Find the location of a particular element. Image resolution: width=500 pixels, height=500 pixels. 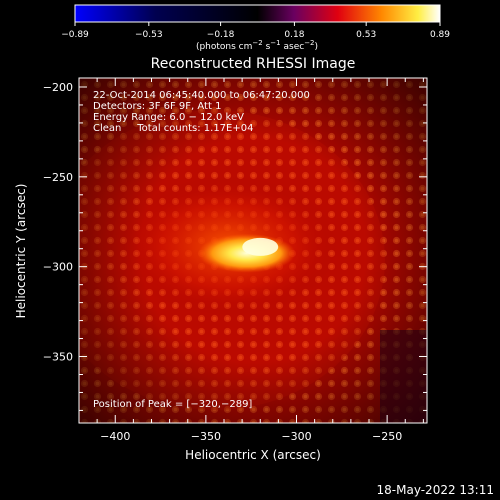

chart-title: Reconstructed RHESSI Image is located at coordinates (253, 64).